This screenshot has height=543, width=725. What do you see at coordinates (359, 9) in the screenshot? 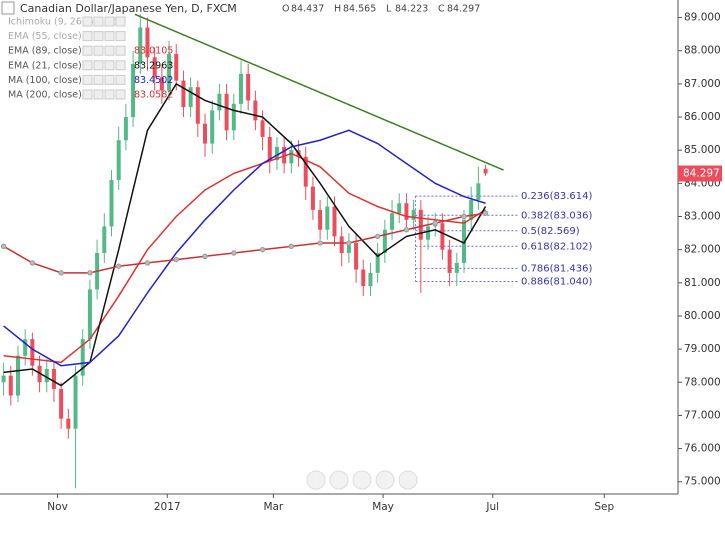
I see `ohlc-value: 84.565` at bounding box center [359, 9].